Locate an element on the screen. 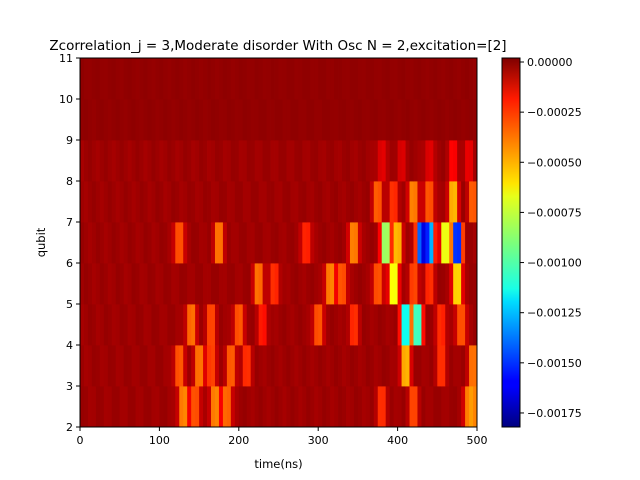 The height and width of the screenshot is (480, 640). colorbar-tick-label: −0.00075 is located at coordinates (554, 212).